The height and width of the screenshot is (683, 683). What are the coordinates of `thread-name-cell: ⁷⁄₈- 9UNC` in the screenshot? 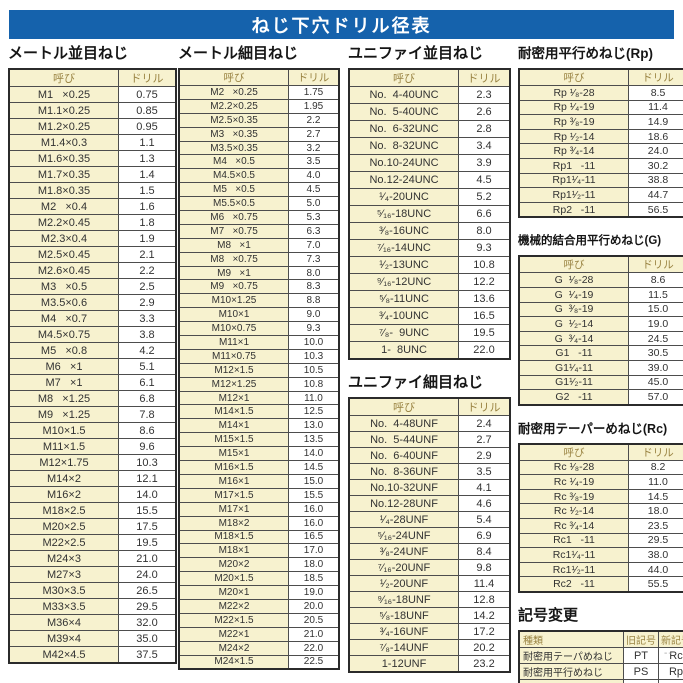 It's located at (403, 333).